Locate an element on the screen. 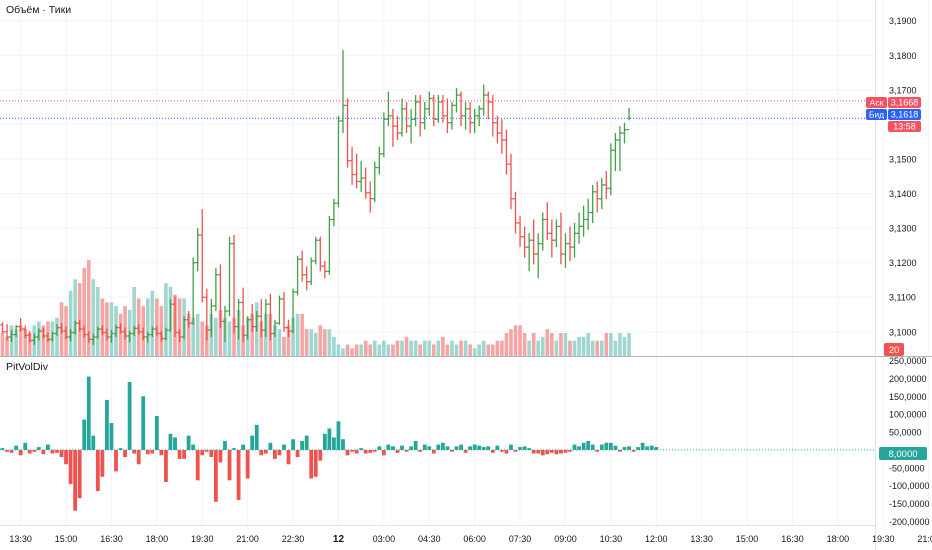 The image size is (932, 550). price-tick-label: 3,1200 is located at coordinates (903, 263).